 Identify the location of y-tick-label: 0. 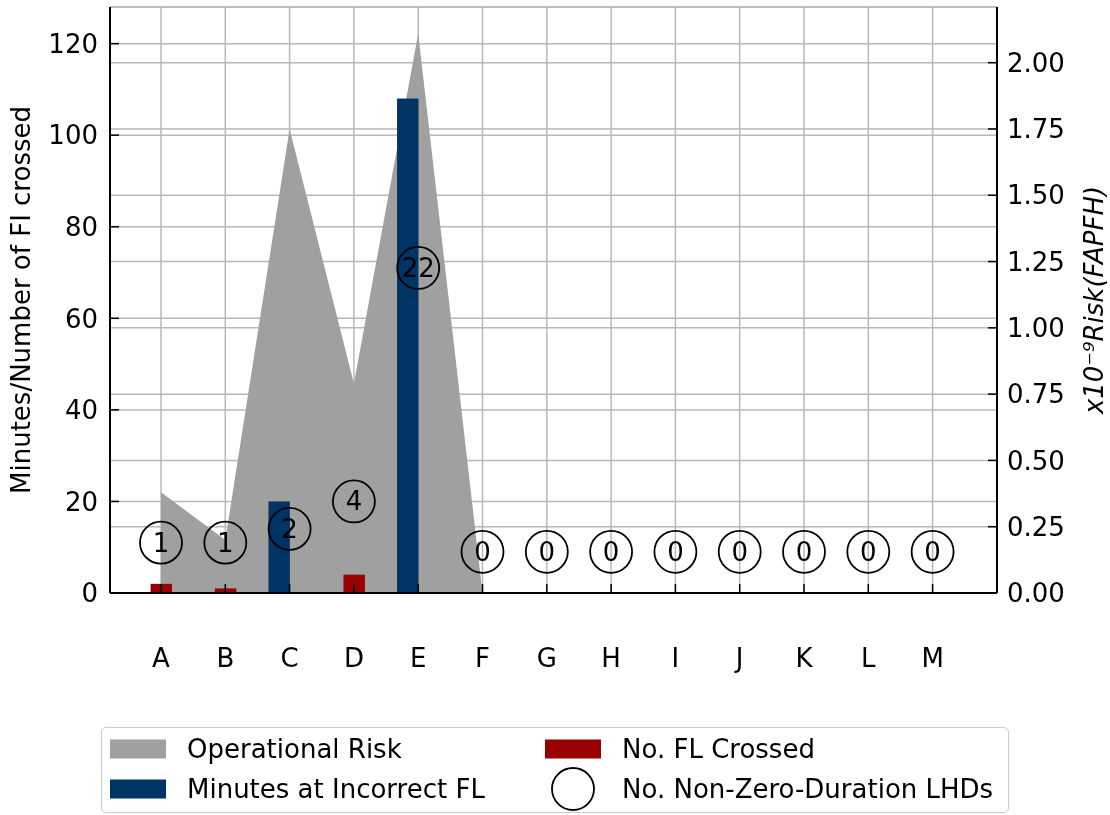
(89, 593).